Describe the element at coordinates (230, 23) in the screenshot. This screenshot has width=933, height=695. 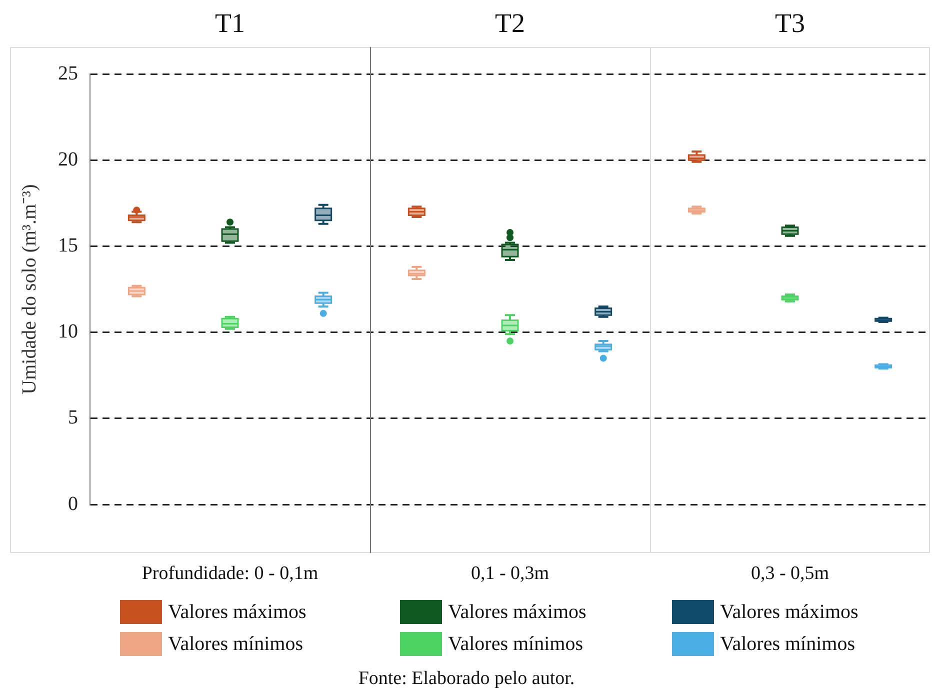
I see `text: T1` at that location.